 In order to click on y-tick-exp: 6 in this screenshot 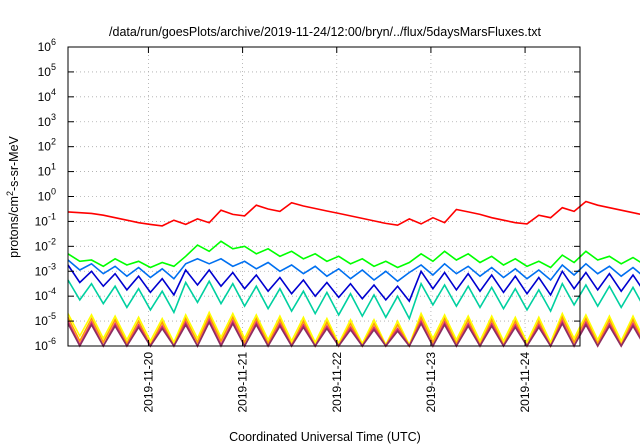, I will do `click(53, 42)`.